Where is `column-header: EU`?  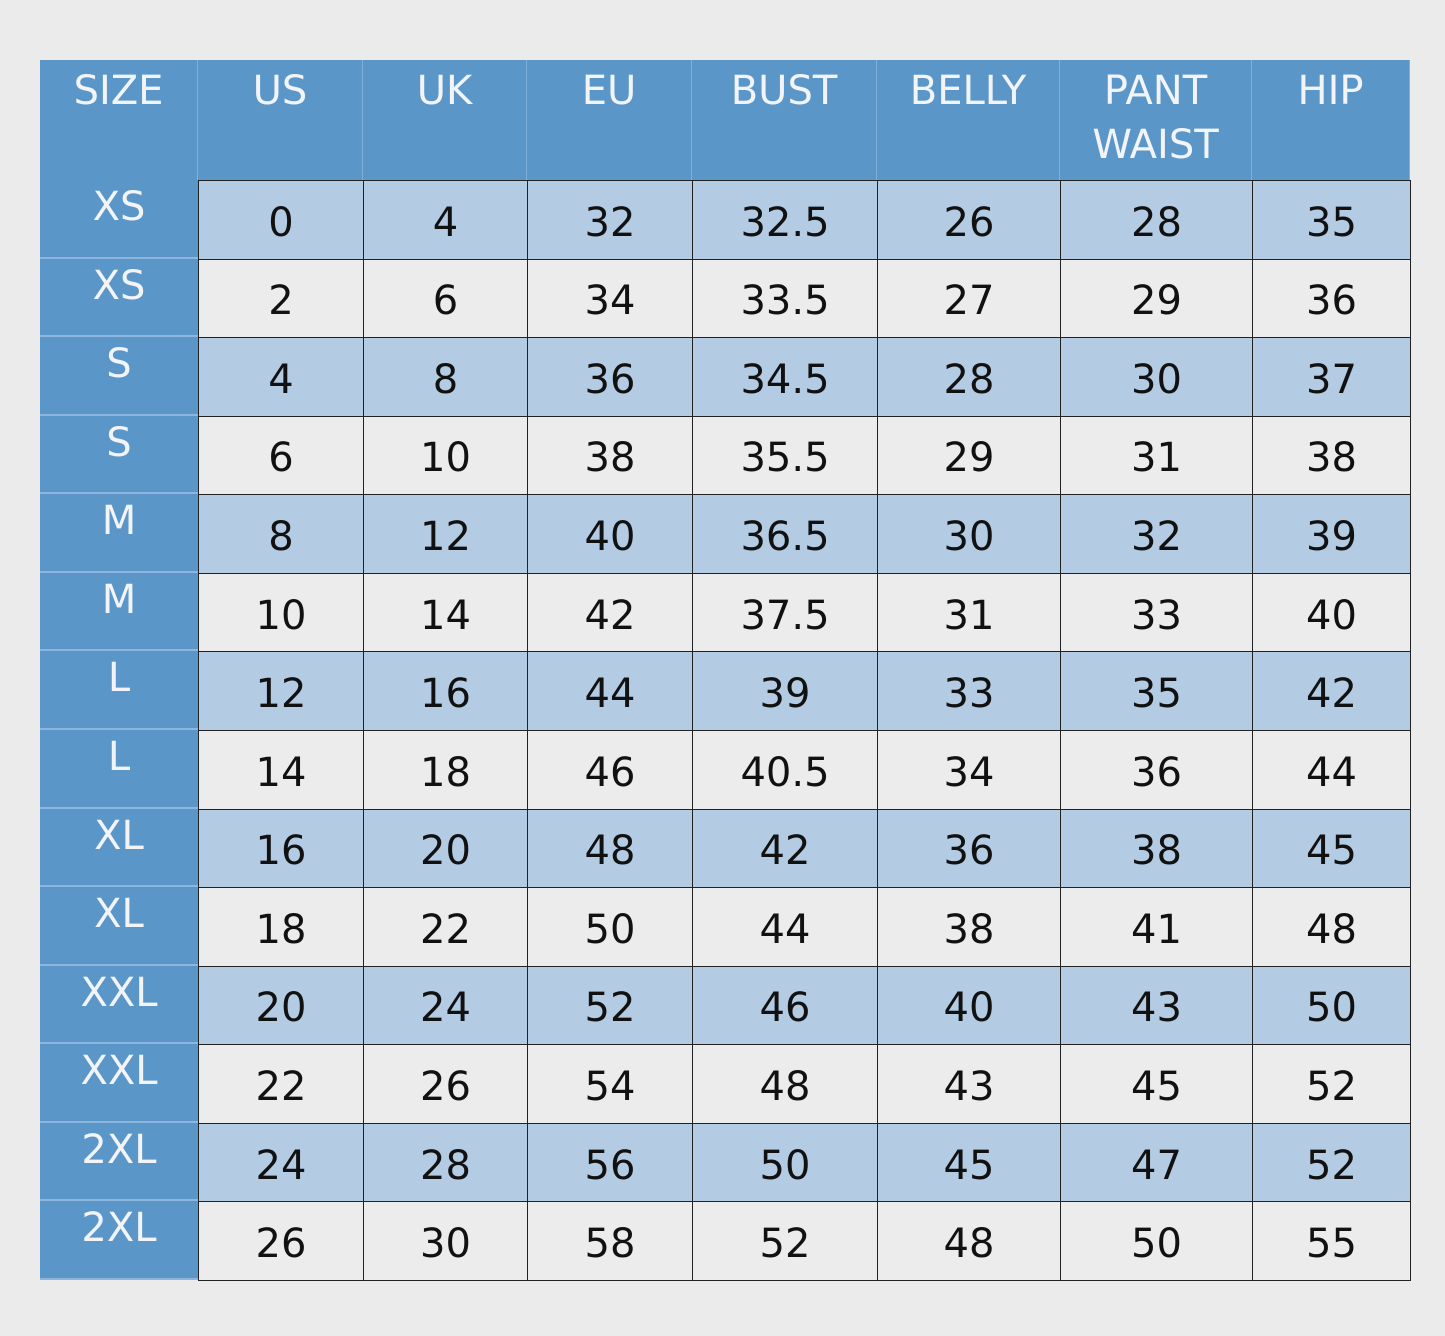 column-header: EU is located at coordinates (609, 120).